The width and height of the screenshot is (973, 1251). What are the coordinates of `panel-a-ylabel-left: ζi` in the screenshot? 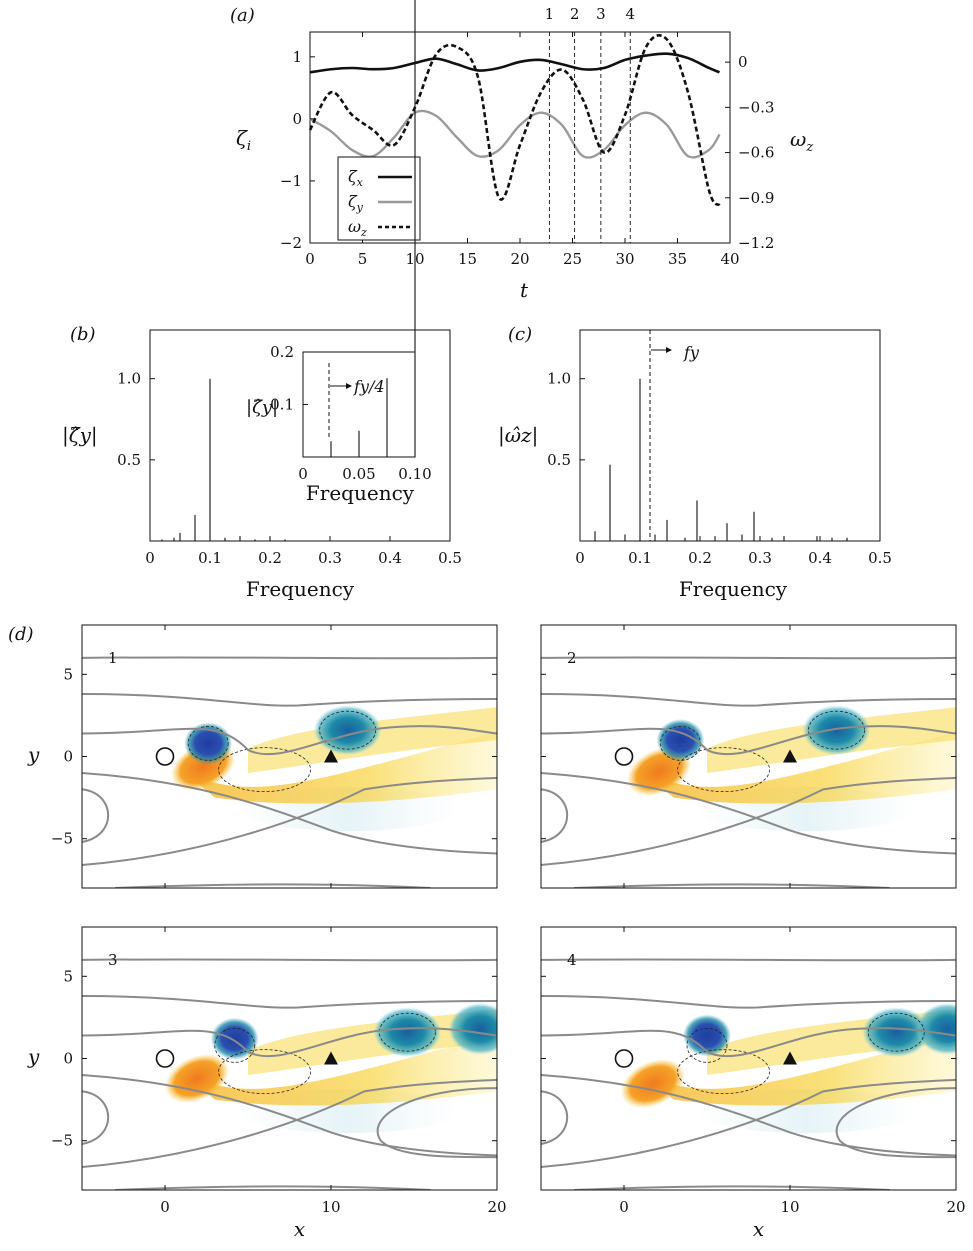 It's located at (243, 140).